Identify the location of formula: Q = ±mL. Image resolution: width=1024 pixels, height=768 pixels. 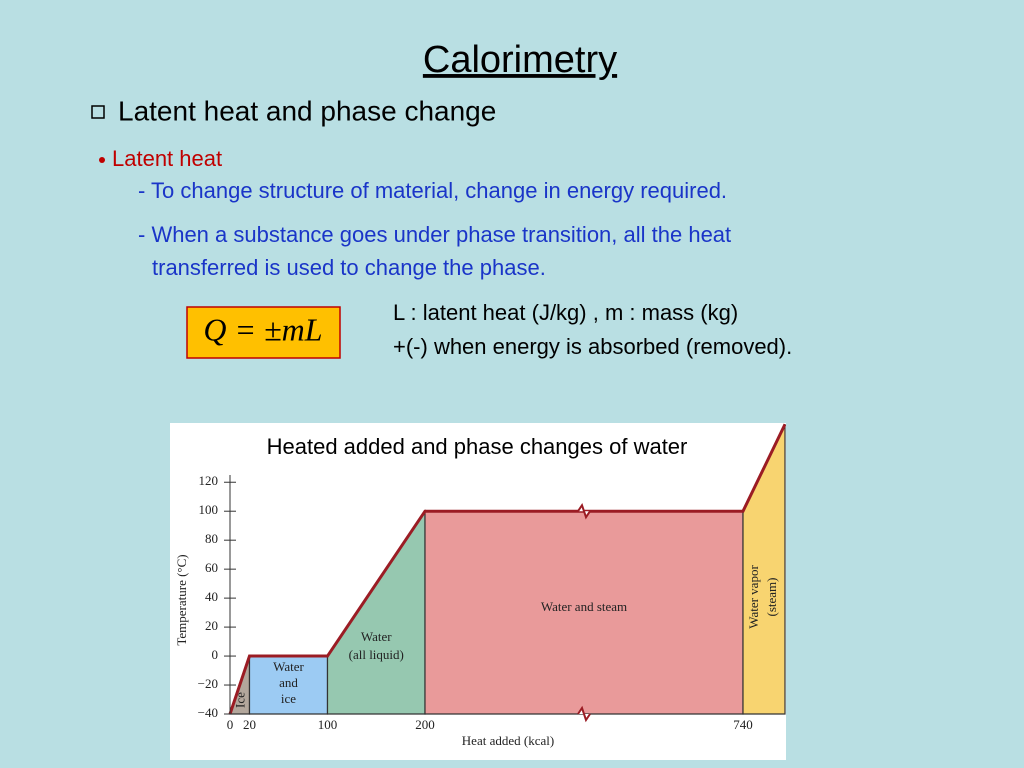
(262, 329).